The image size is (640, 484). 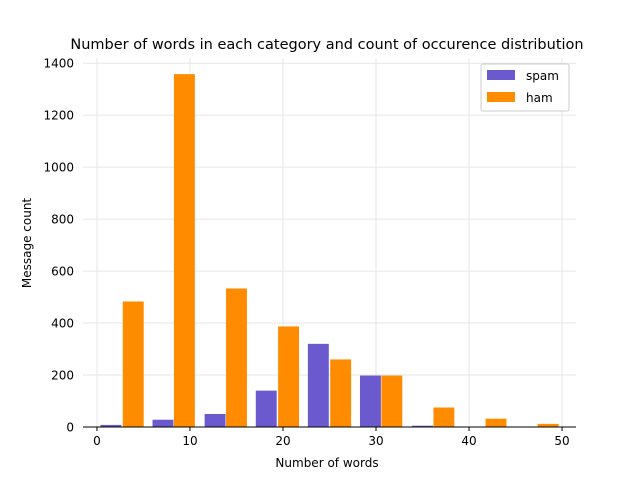 What do you see at coordinates (539, 98) in the screenshot?
I see `legend-label-ham: ham` at bounding box center [539, 98].